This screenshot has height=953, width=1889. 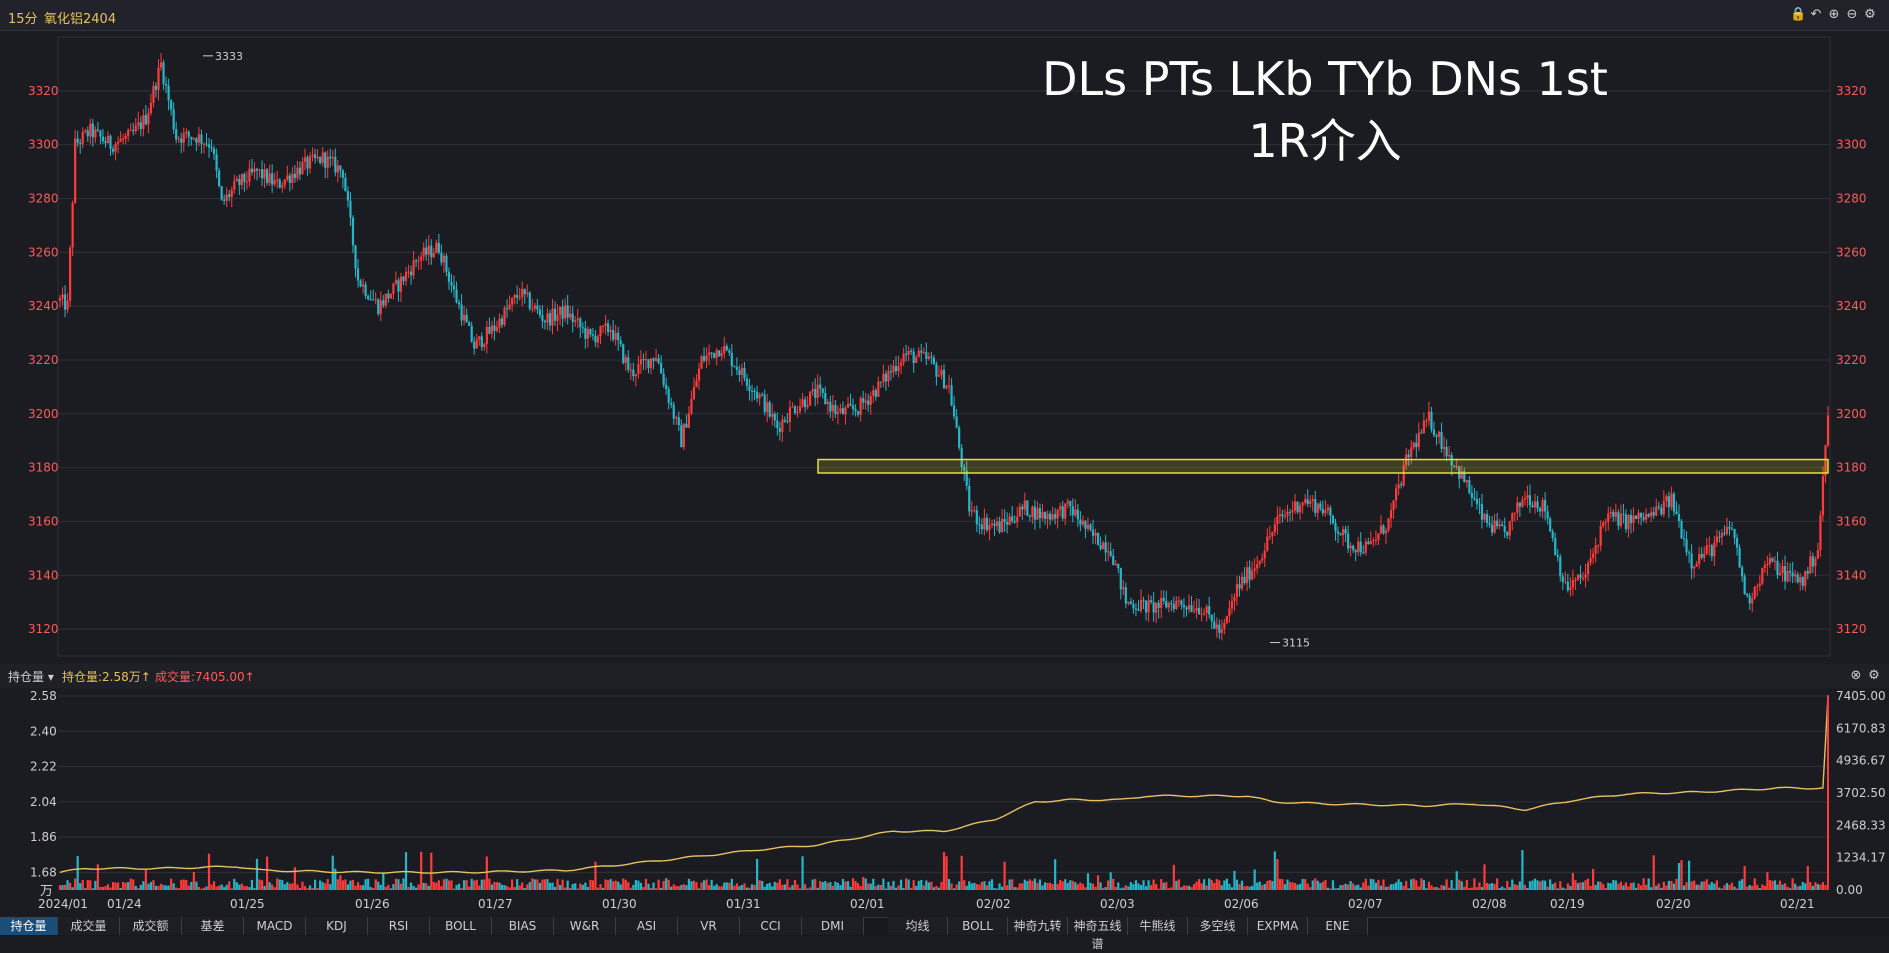 I want to click on indicator-tab-1: 成交量, so click(x=89, y=926).